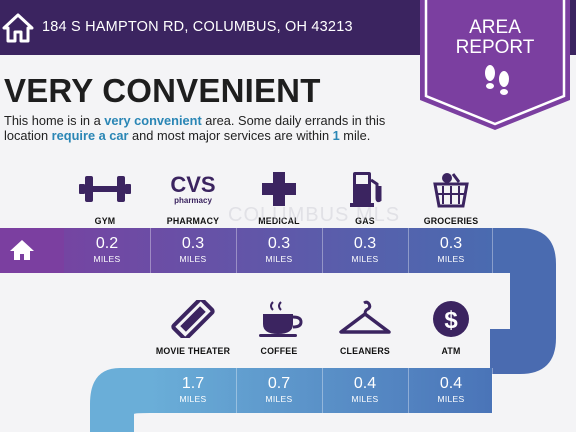 The height and width of the screenshot is (432, 576). What do you see at coordinates (495, 47) in the screenshot?
I see `badge-line-2: REPORT` at bounding box center [495, 47].